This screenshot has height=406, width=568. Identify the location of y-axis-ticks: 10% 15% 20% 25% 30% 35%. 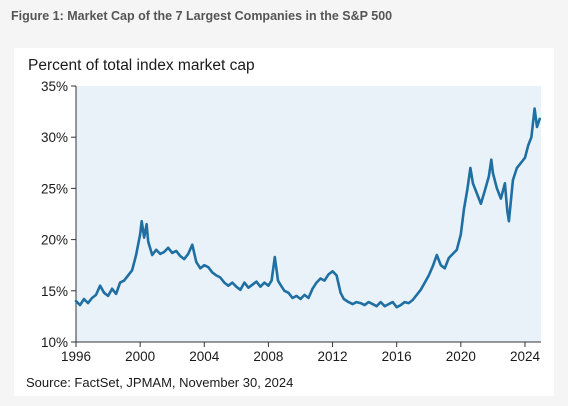
(58, 214).